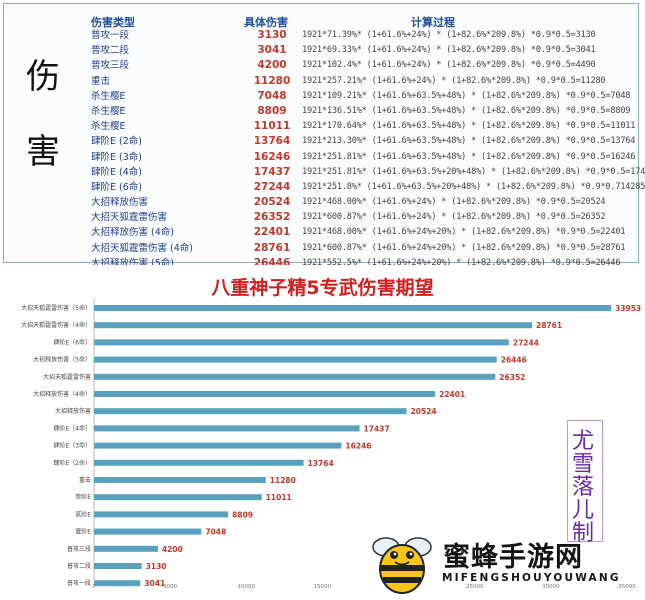 Image resolution: width=645 pixels, height=600 pixels. Describe the element at coordinates (272, 156) in the screenshot. I see `row-value: 16246` at that location.